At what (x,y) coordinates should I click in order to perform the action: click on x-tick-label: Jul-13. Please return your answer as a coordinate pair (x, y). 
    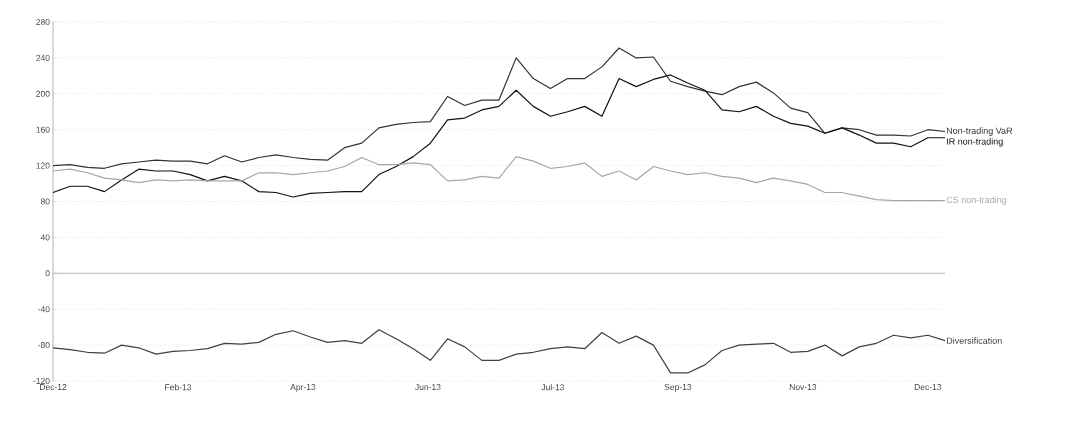
    Looking at the image, I should click on (553, 387).